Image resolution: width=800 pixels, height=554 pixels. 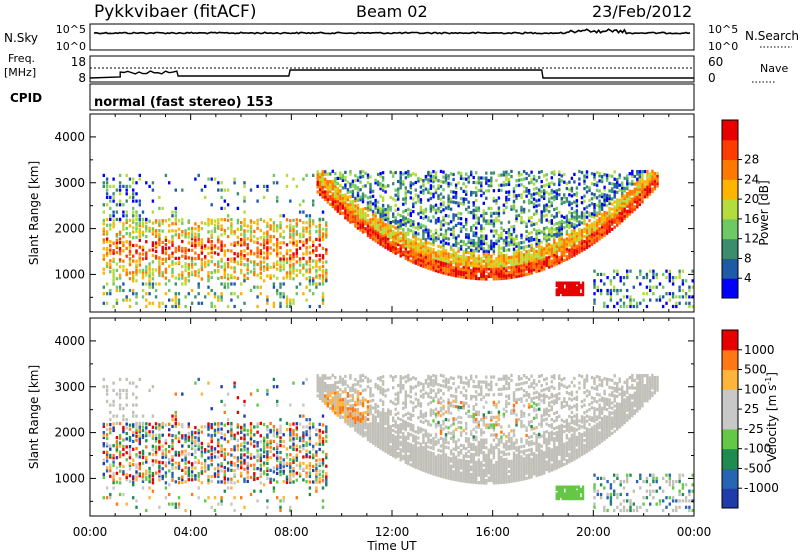 I want to click on freq-right-tick-bottom: 0, so click(x=712, y=78).